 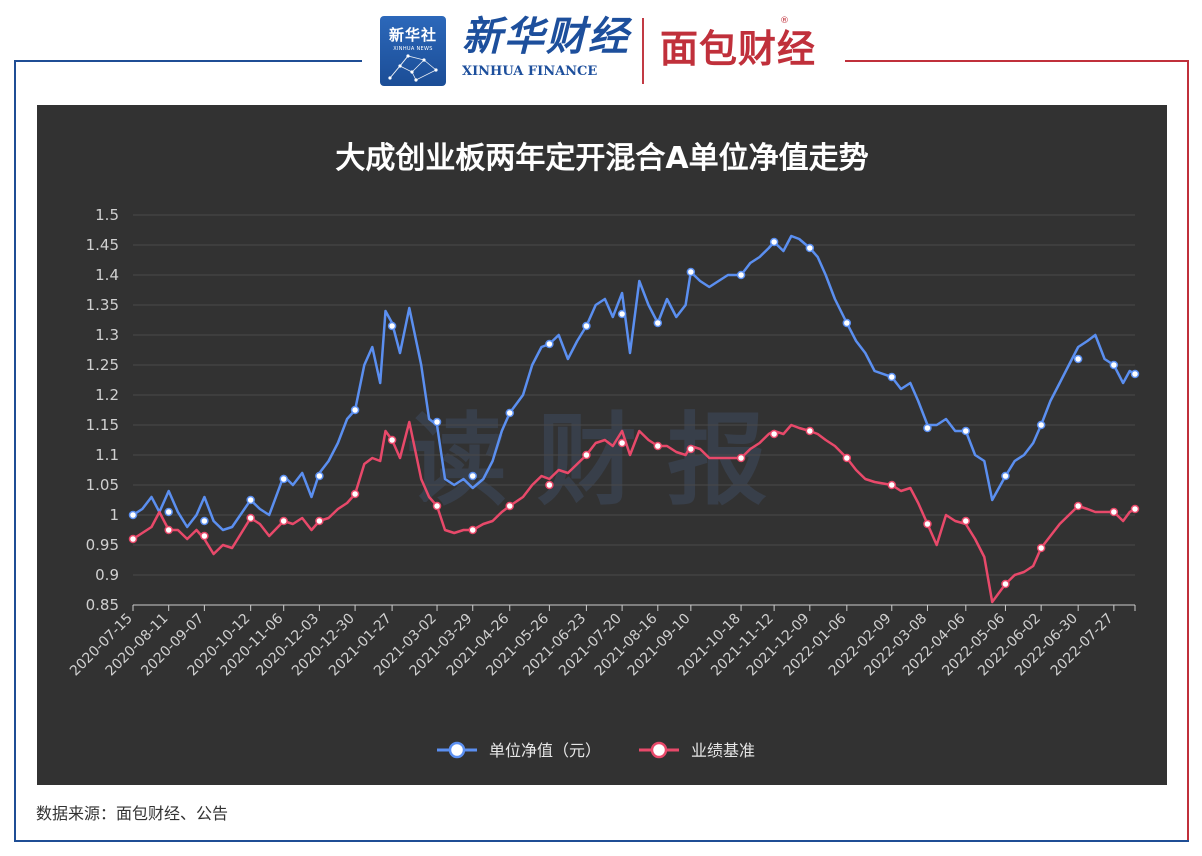 What do you see at coordinates (107, 455) in the screenshot?
I see `y-tick-label: 1.1` at bounding box center [107, 455].